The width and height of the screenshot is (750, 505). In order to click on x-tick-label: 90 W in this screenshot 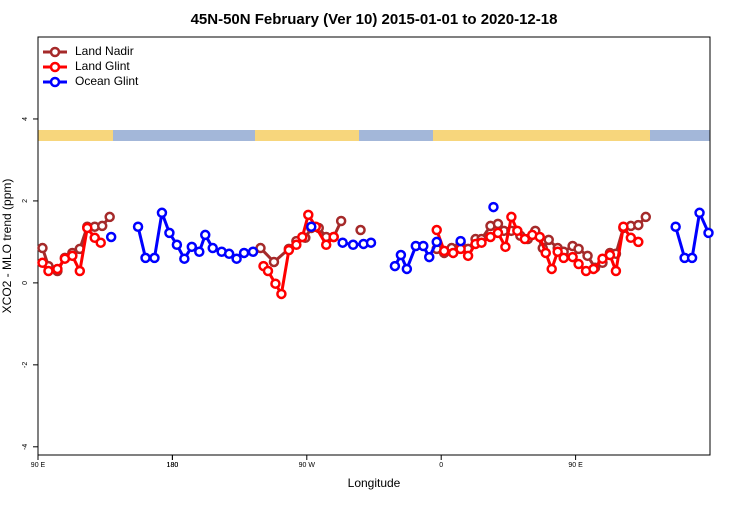, I will do `click(307, 465)`.